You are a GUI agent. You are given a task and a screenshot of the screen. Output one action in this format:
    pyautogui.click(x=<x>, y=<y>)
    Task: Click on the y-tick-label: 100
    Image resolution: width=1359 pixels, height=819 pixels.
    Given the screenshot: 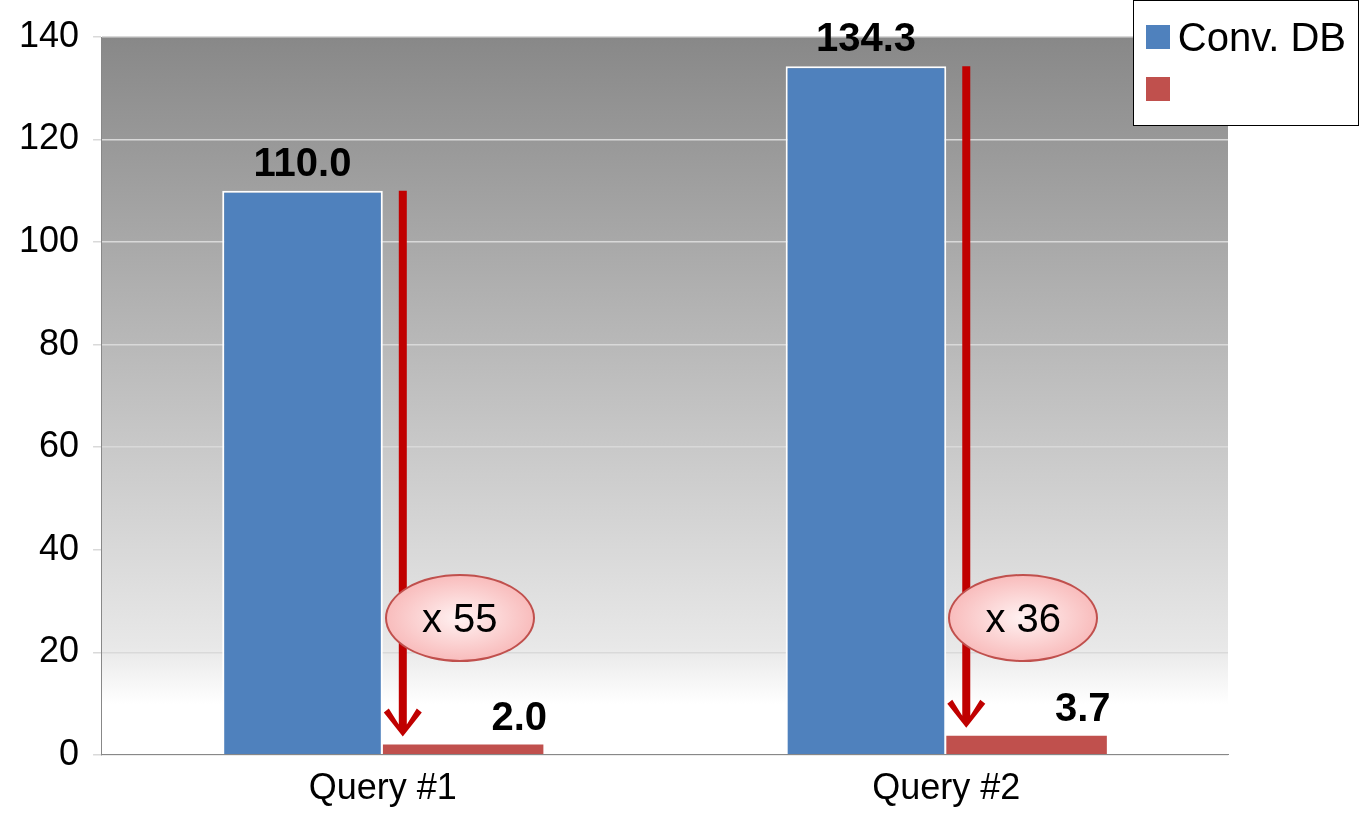 What is the action you would take?
    pyautogui.click(x=49, y=240)
    